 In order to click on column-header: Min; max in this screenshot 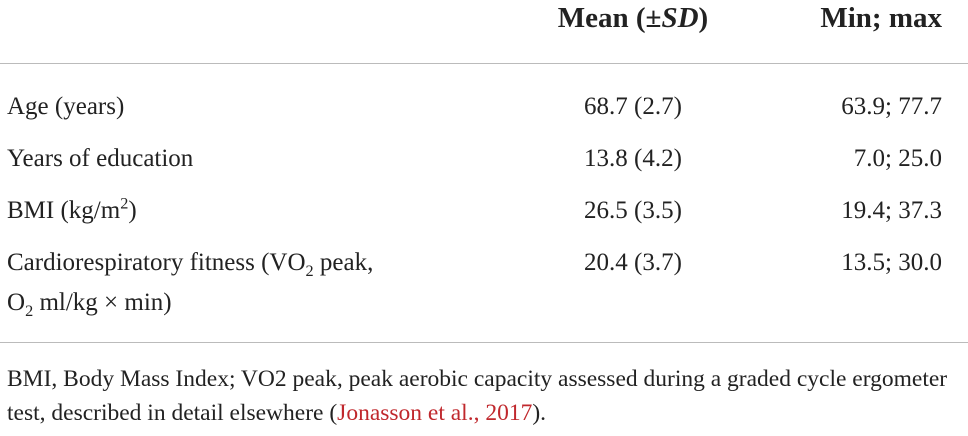, I will do `click(866, 18)`.